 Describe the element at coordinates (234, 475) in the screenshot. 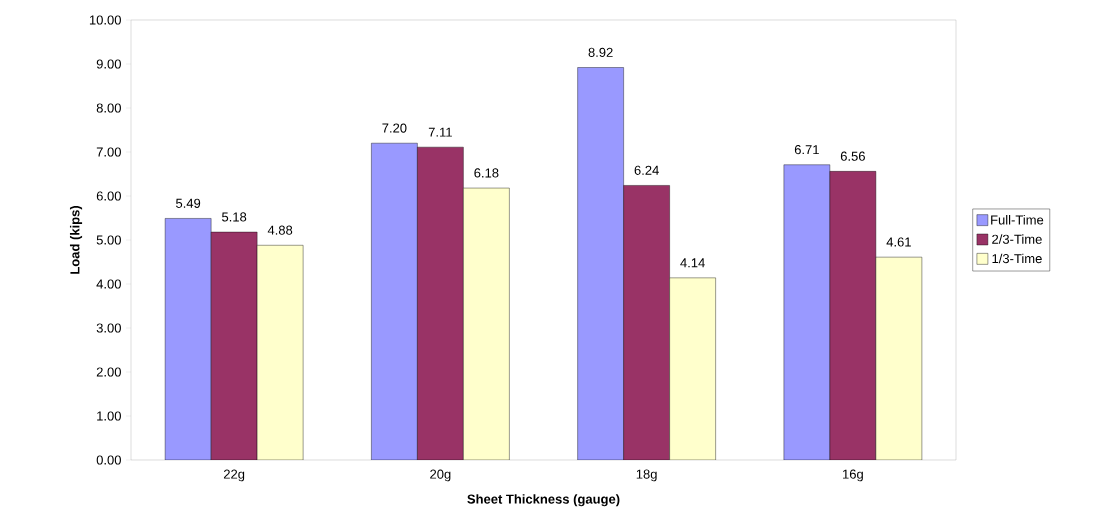

I see `x-tick-label: 22g` at that location.